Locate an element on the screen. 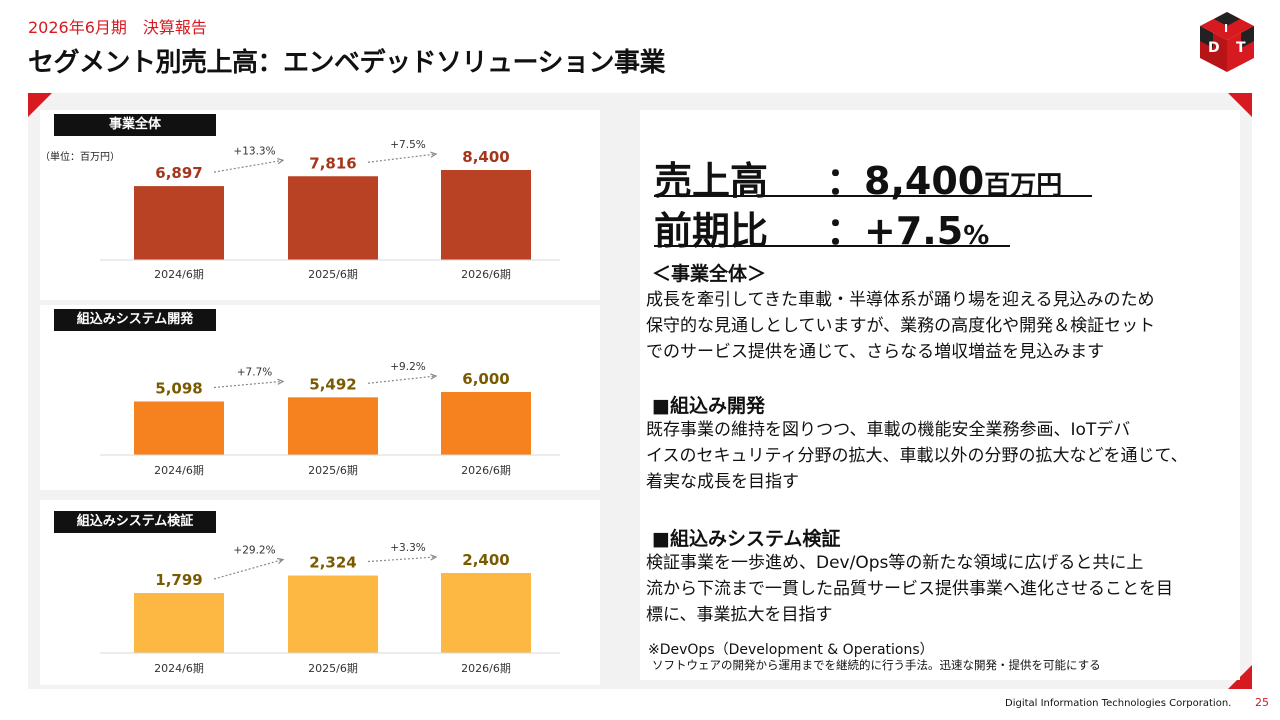  section-line: 標に、事業拡大を目指す is located at coordinates (739, 615).